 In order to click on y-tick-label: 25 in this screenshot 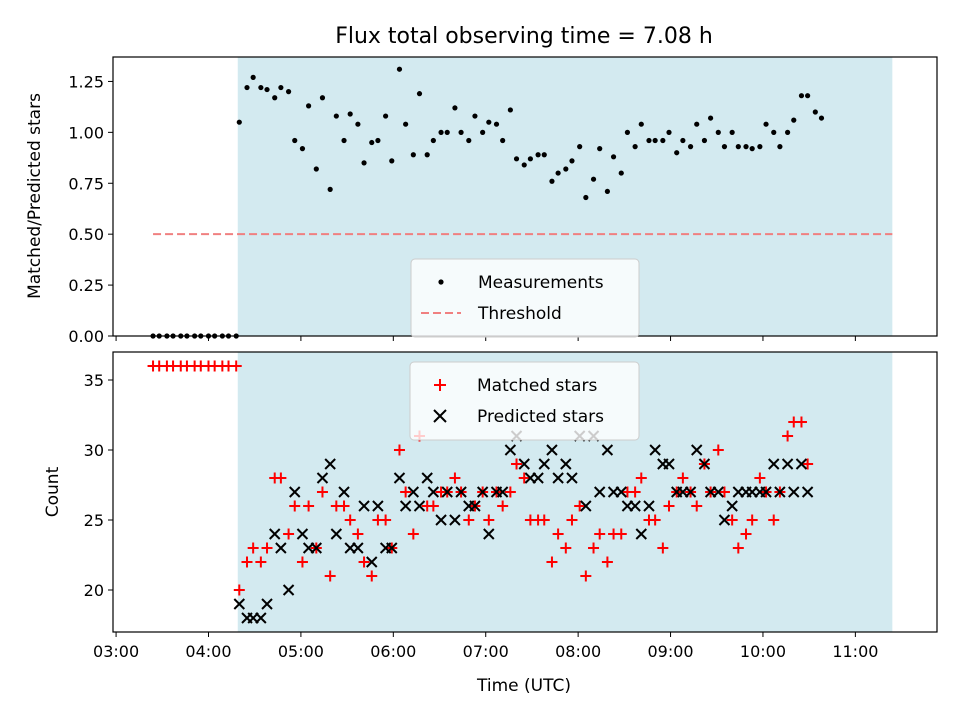, I will do `click(94, 520)`.